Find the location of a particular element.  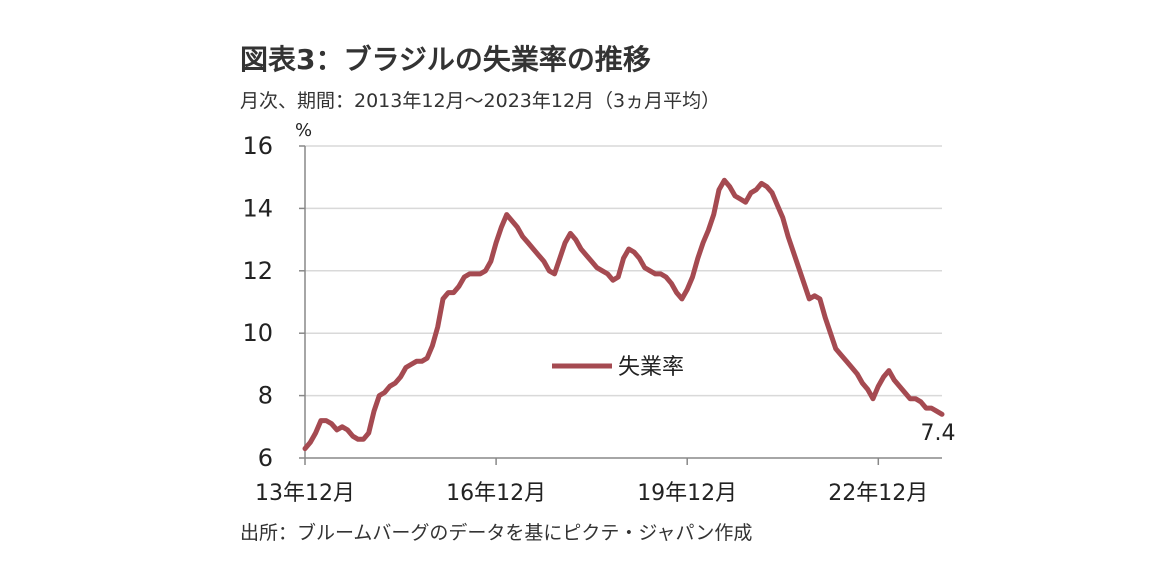

legend: 失業率 is located at coordinates (618, 367).